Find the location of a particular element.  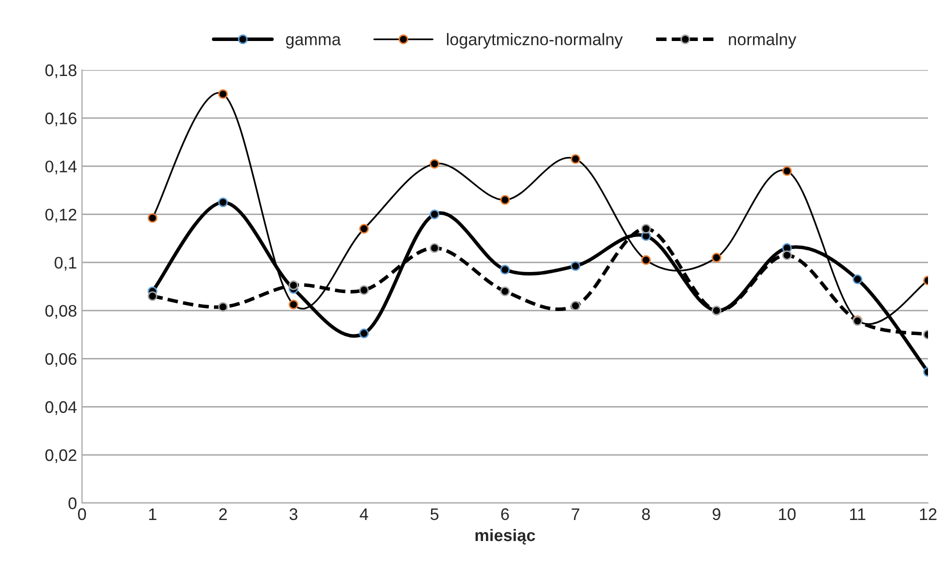

x-tick-label: 3 is located at coordinates (294, 514).